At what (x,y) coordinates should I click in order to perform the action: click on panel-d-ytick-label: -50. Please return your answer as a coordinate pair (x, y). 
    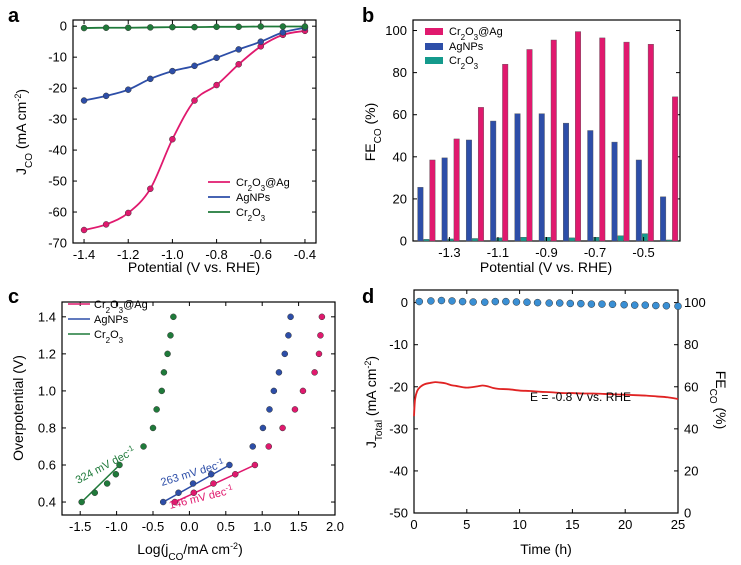
    Looking at the image, I should click on (398, 513).